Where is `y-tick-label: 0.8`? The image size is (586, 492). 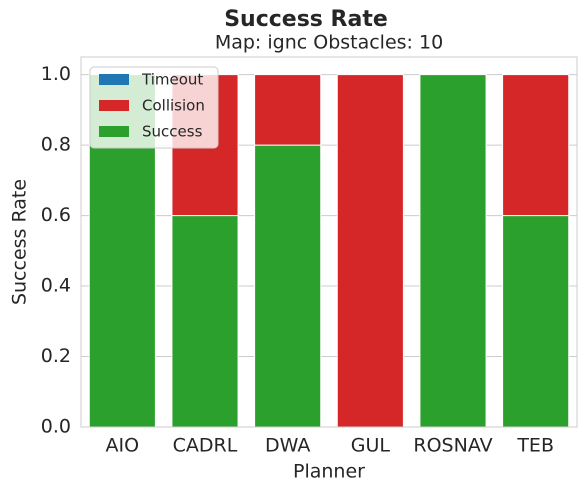 y-tick-label: 0.8 is located at coordinates (56, 145).